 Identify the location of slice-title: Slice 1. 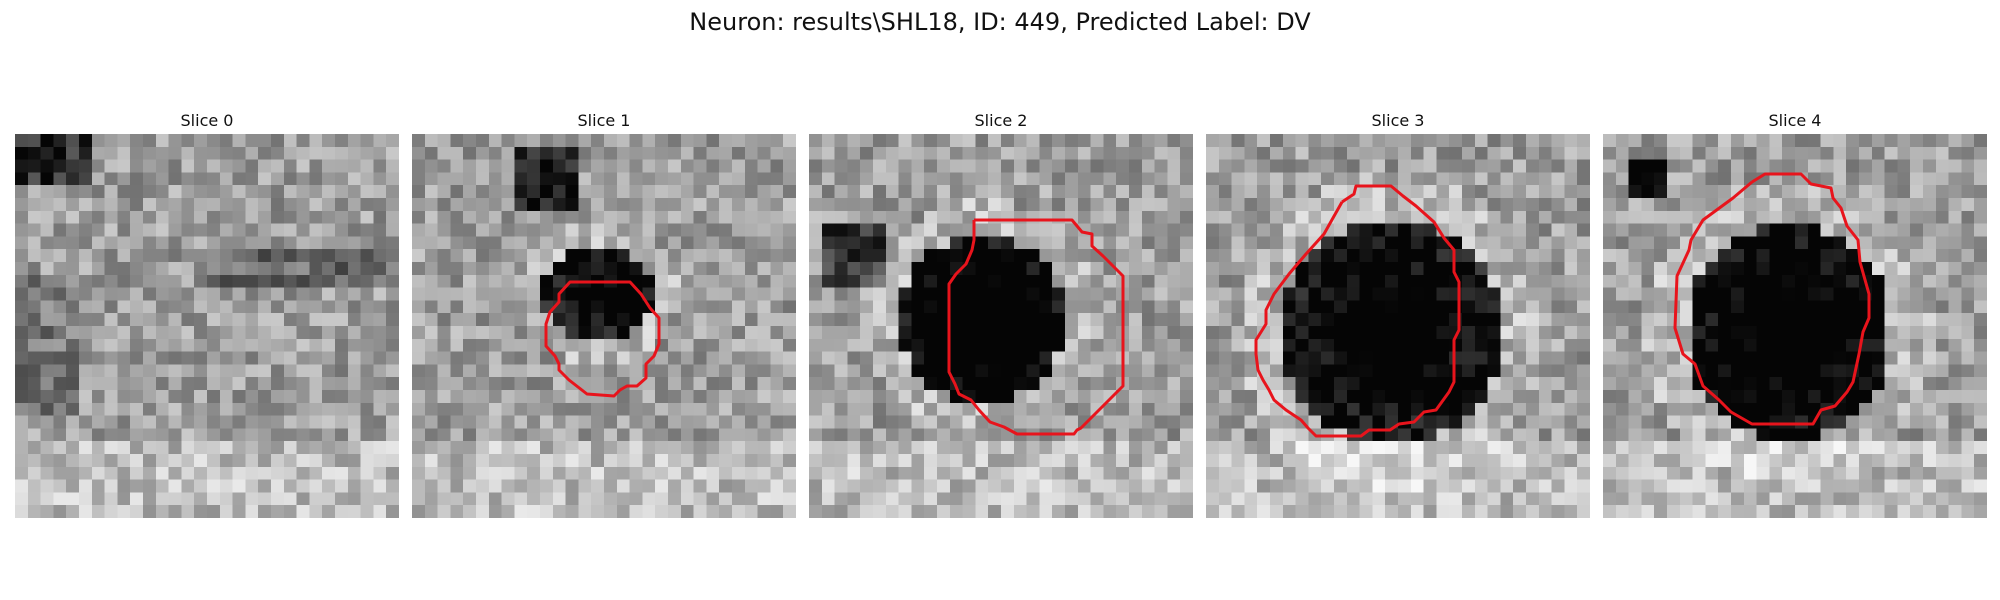
(604, 120).